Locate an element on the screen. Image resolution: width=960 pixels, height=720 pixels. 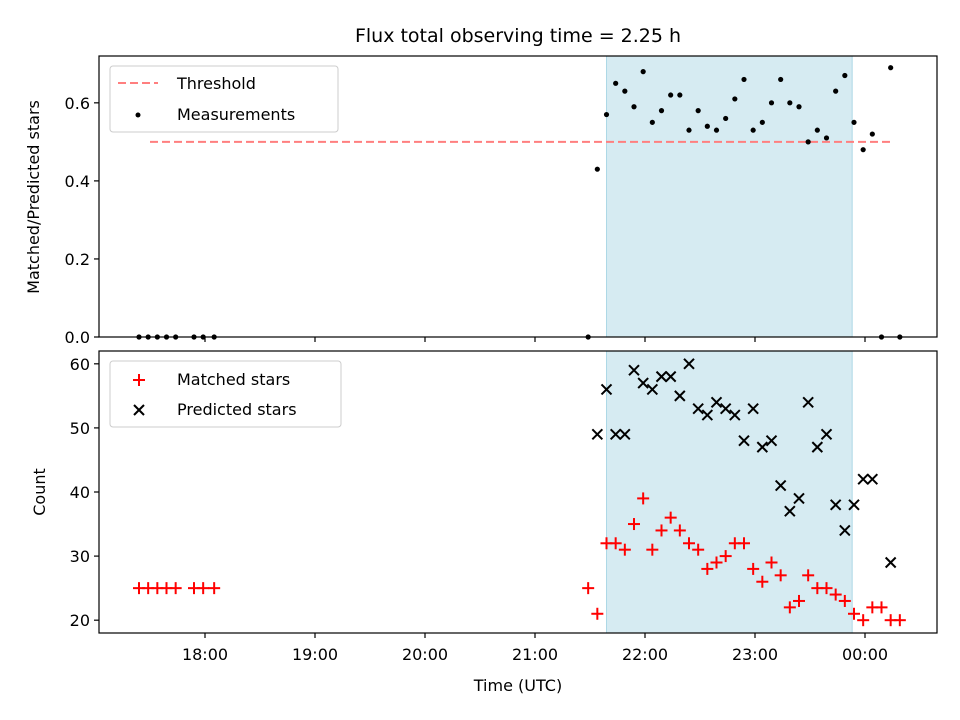
legend-predicted-swatch is located at coordinates (139, 410).